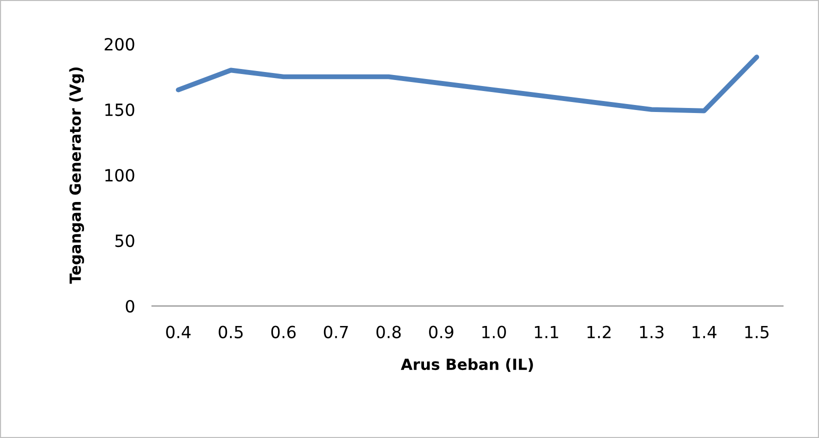  What do you see at coordinates (494, 332) in the screenshot?
I see `x-tick-label: 1.0` at bounding box center [494, 332].